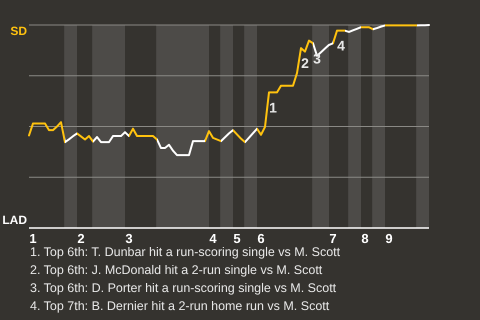 The image size is (480, 320). Describe the element at coordinates (389, 238) in the screenshot. I see `x-tick-label: 9` at that location.